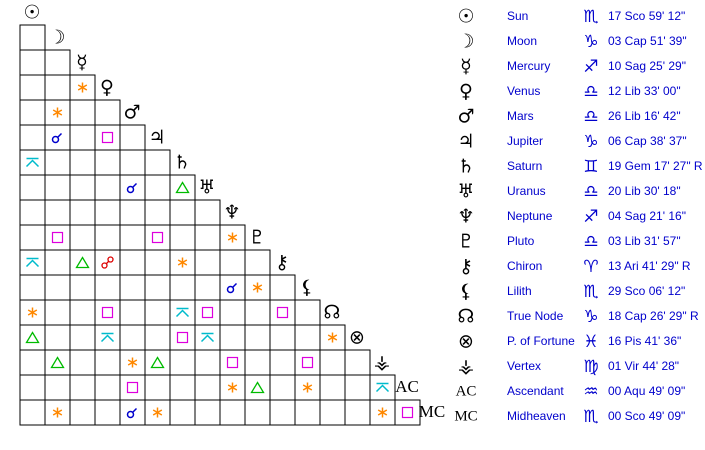  Describe the element at coordinates (649, 266) in the screenshot. I see `planet-position: 13 Ari 41' 29" R` at that location.